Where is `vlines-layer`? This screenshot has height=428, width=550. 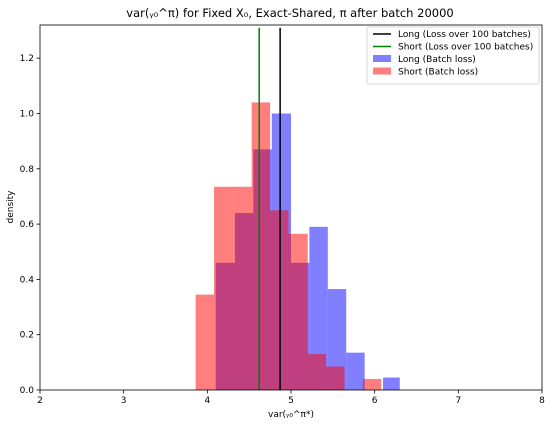 vlines-layer is located at coordinates (269, 208).